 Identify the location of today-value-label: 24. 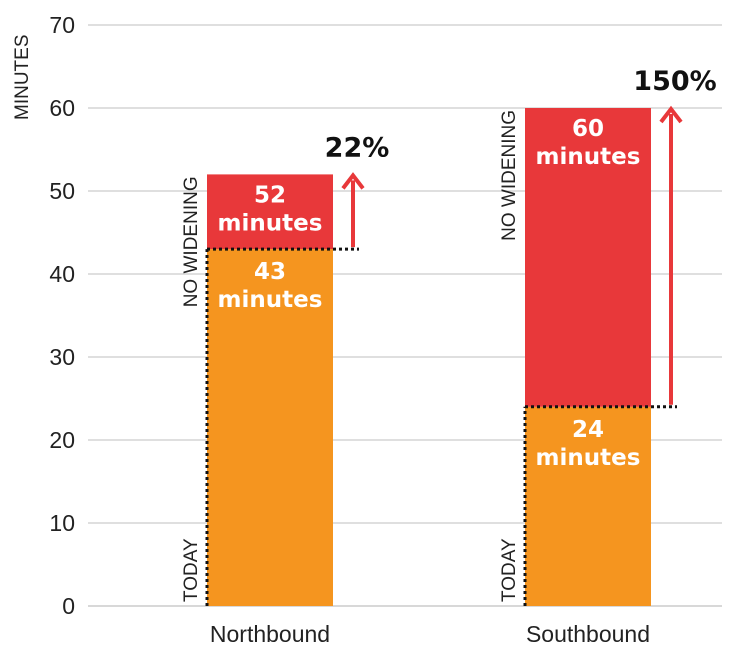
(588, 430).